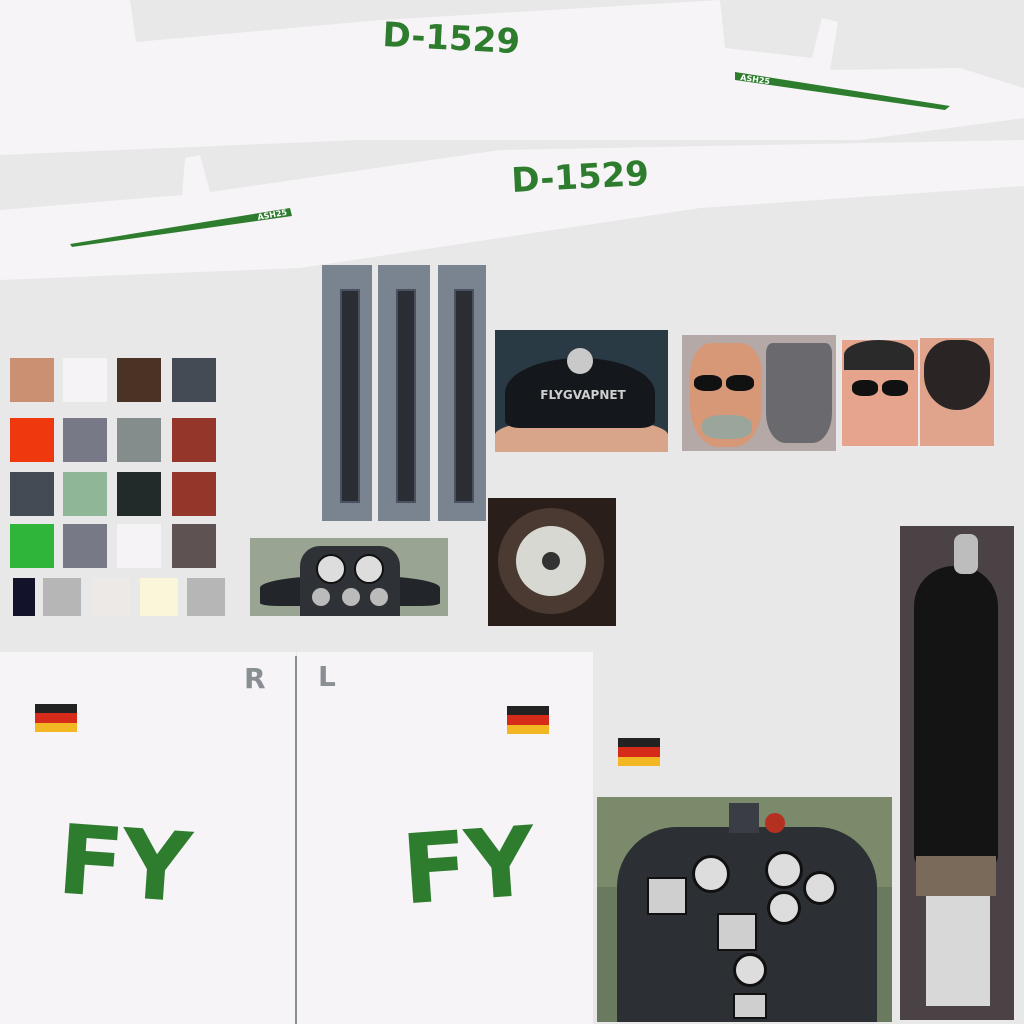 The image size is (1024, 1024). Describe the element at coordinates (552, 562) in the screenshot. I see `landing-wheel-image` at that location.